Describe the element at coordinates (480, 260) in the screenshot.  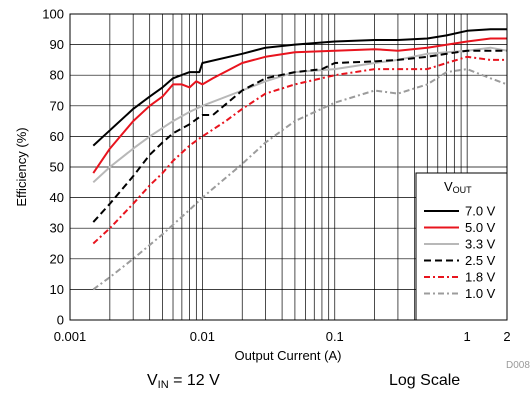
I see `legend-label-3: 2.5 V` at that location.